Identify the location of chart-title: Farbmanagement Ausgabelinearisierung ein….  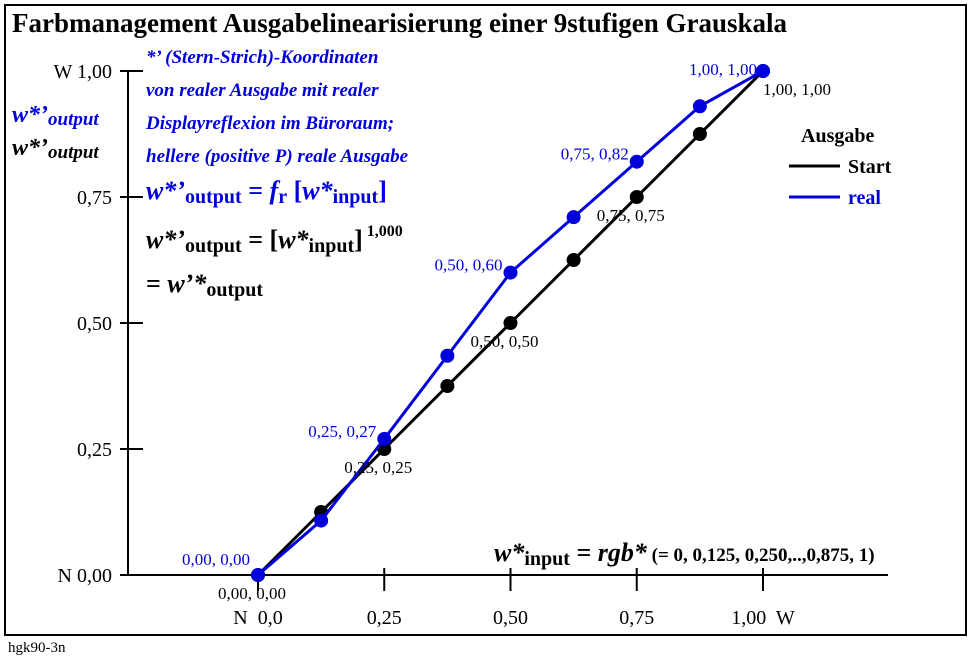
(400, 23).